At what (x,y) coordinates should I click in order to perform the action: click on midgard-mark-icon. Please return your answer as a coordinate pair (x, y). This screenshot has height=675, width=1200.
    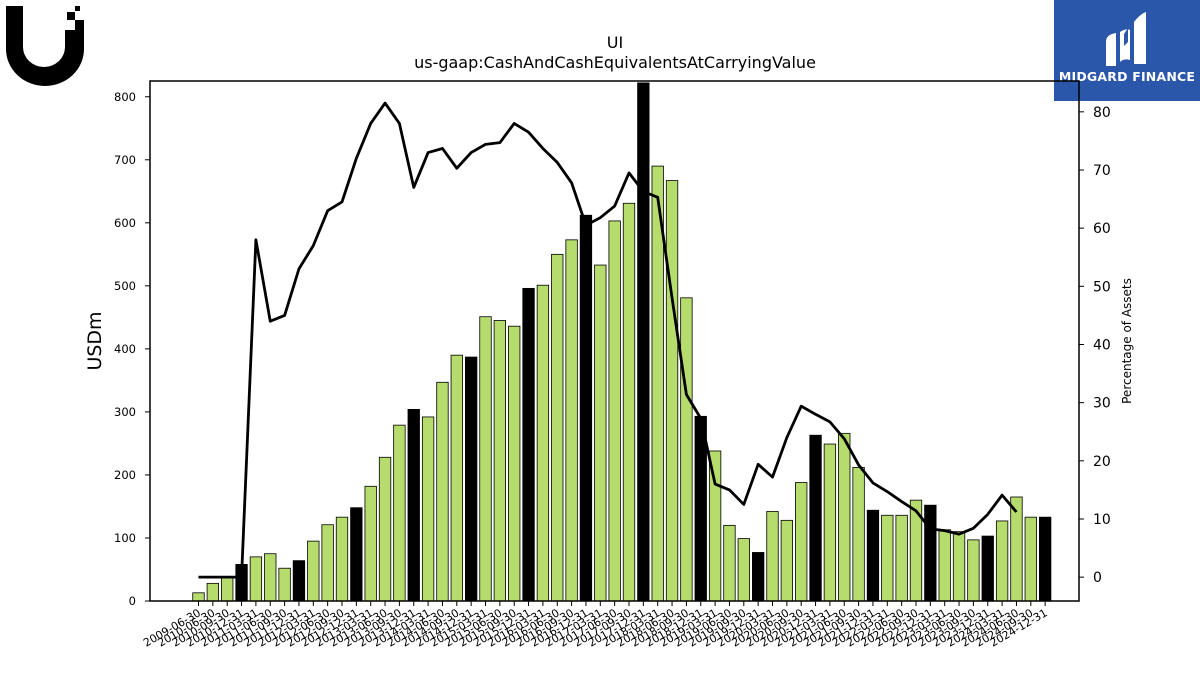
    Looking at the image, I should click on (1126, 39).